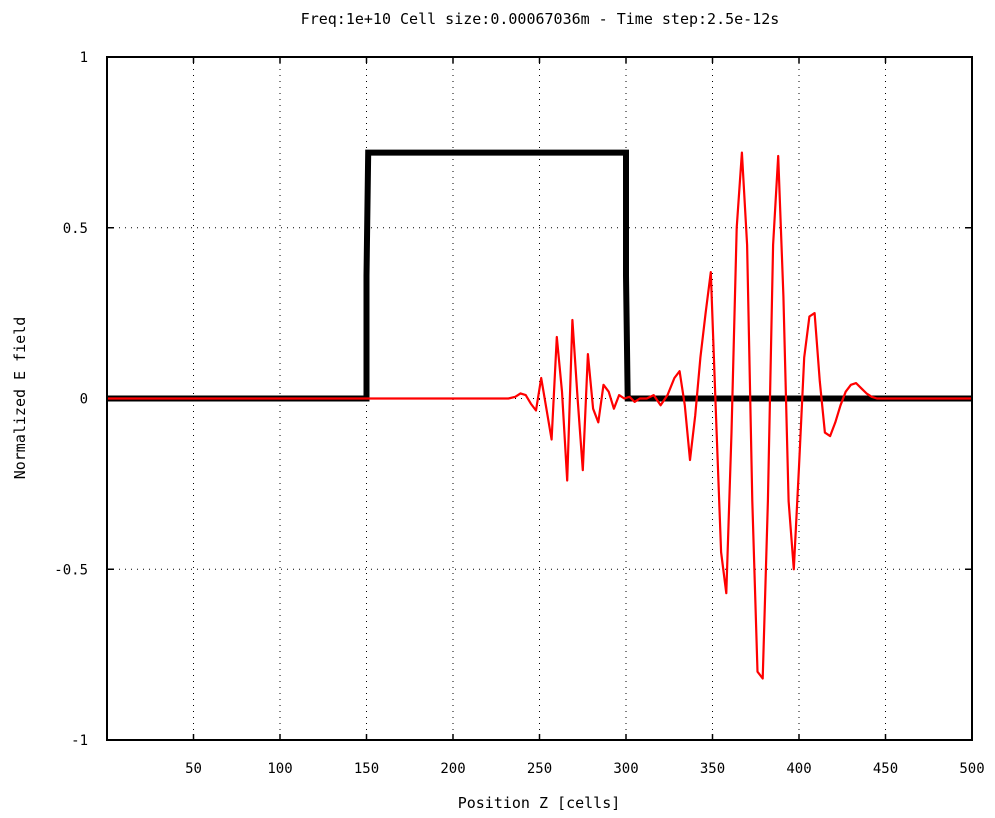  Describe the element at coordinates (625, 769) in the screenshot. I see `x-tick-label: 300` at that location.